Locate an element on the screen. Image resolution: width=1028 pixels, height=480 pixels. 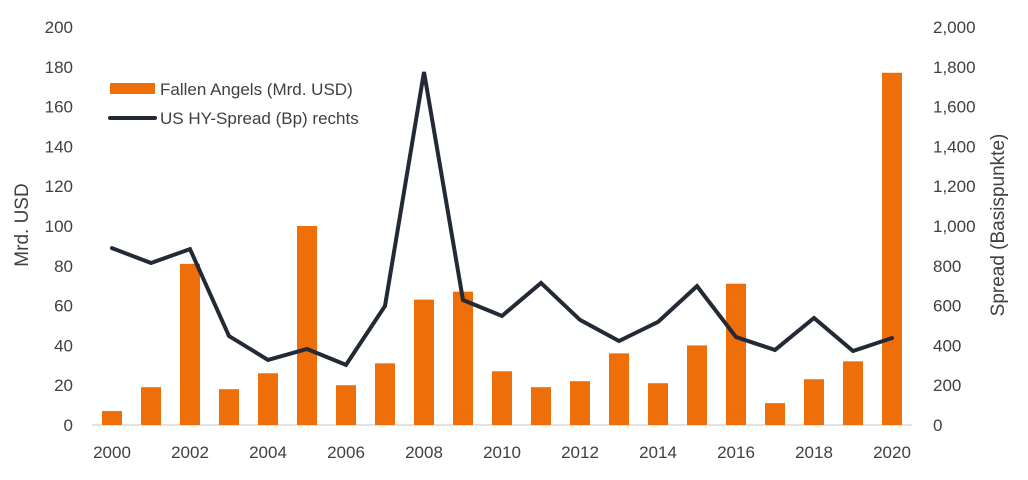
bar-2020 is located at coordinates (892, 249).